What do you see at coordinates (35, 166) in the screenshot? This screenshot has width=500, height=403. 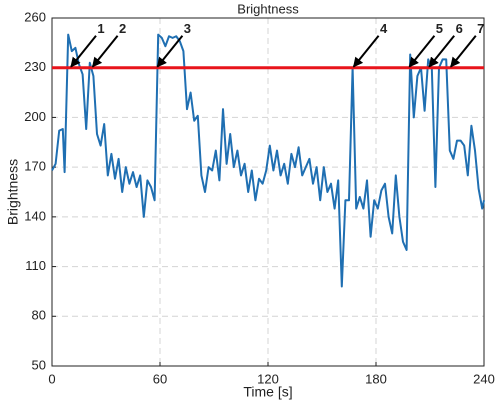 I see `y-tick-label: 170` at bounding box center [35, 166].